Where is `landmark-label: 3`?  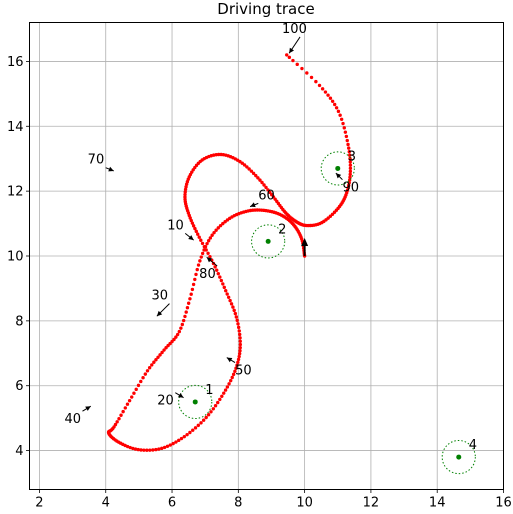
landmark-label: 3 is located at coordinates (352, 156).